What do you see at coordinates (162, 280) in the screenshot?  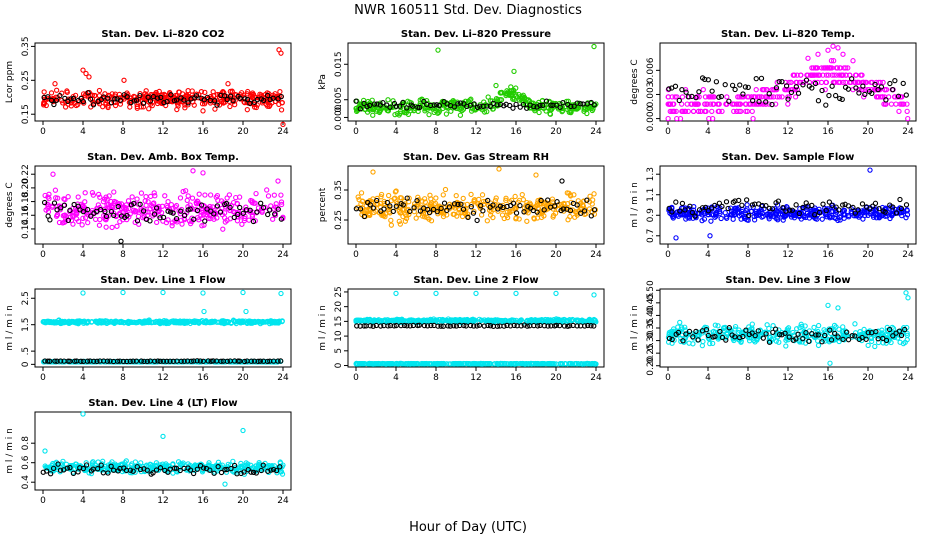 I see `panel-title: Stan. Dev. Line 1 Flow` at bounding box center [162, 280].